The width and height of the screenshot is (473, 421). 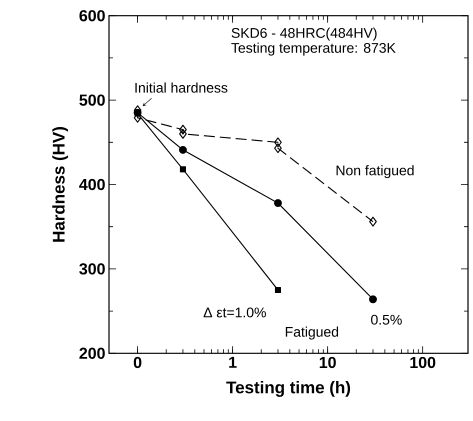 What do you see at coordinates (92, 269) in the screenshot?
I see `y-tick-label: 300` at bounding box center [92, 269].